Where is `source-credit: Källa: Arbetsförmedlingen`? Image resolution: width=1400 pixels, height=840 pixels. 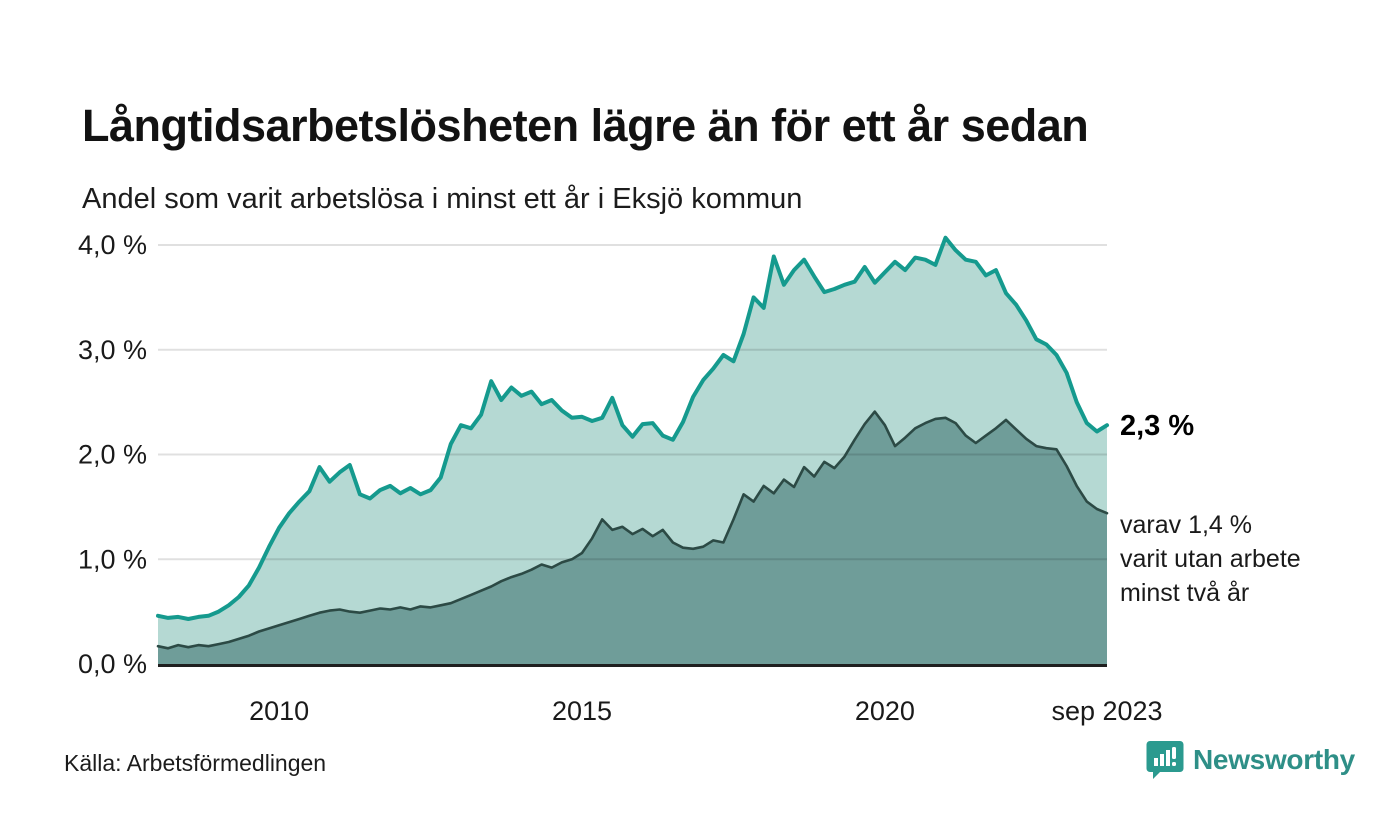 source-credit: Källa: Arbetsförmedlingen is located at coordinates (195, 763).